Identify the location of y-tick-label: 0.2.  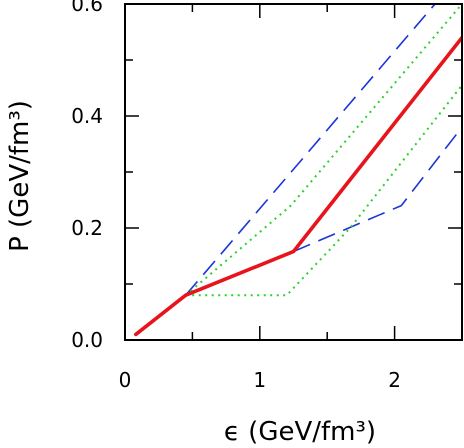
(87, 228).